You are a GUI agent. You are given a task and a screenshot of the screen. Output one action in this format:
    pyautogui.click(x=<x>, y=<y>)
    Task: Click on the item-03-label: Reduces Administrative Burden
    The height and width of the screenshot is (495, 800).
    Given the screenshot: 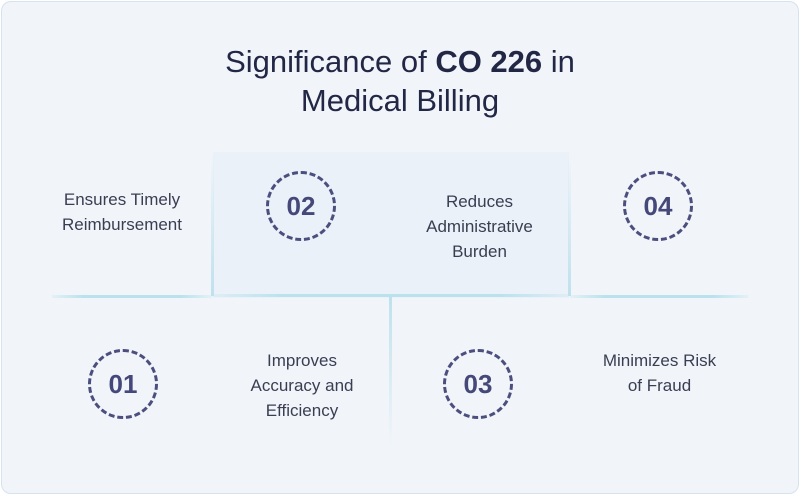 What is the action you would take?
    pyautogui.click(x=479, y=226)
    